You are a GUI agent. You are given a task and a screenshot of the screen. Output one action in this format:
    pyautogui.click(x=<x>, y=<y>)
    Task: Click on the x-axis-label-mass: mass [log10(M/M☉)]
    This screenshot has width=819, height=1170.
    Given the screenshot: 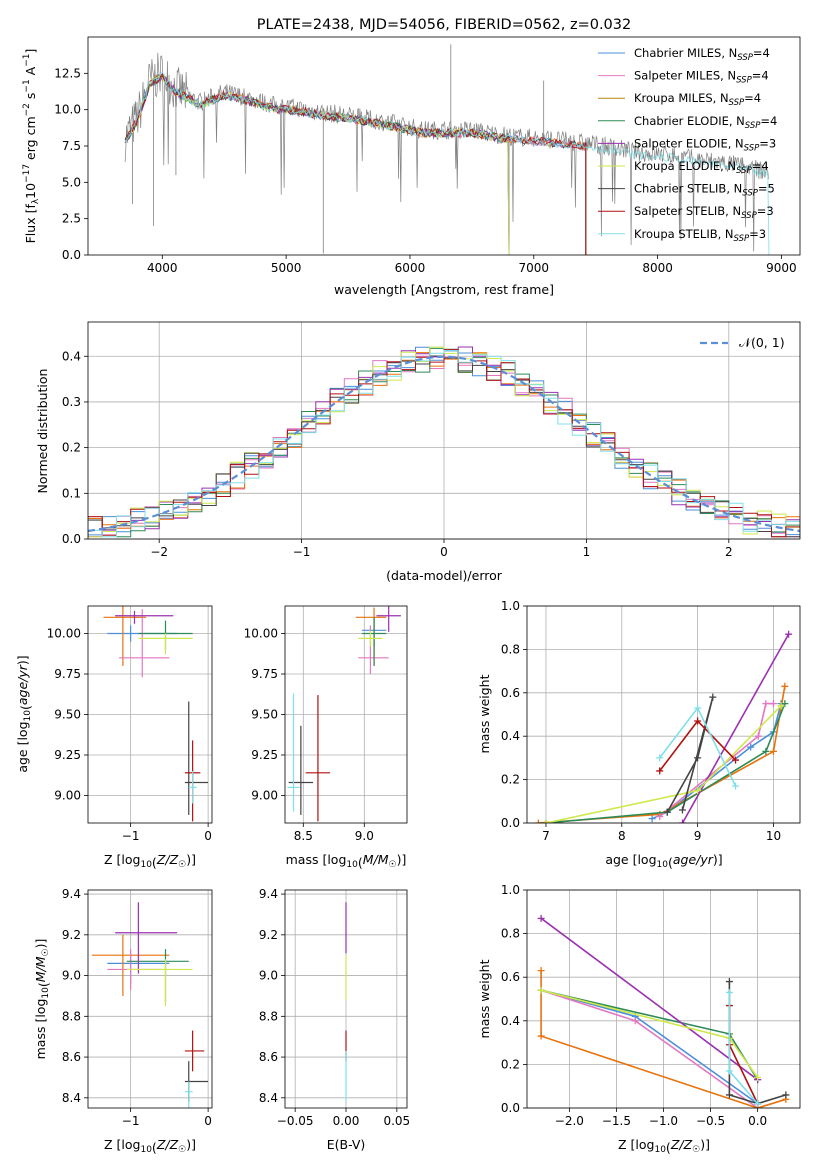 What is the action you would take?
    pyautogui.click(x=346, y=861)
    